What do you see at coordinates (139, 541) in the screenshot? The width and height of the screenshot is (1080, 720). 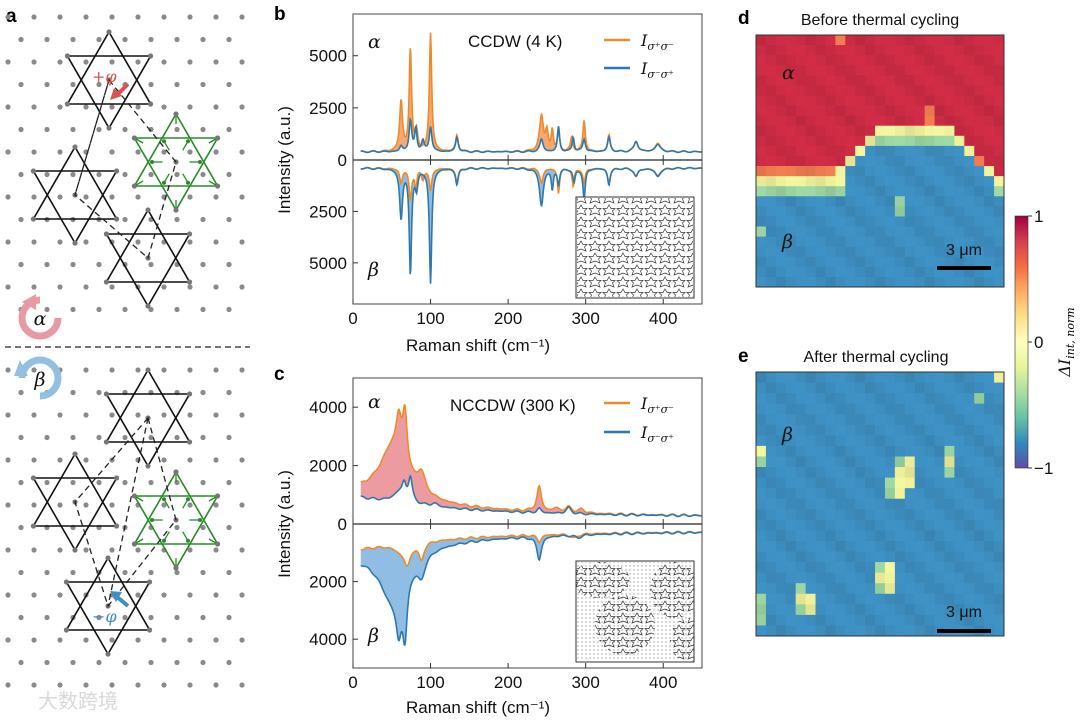 I see `displacement-arrow-icon` at bounding box center [139, 541].